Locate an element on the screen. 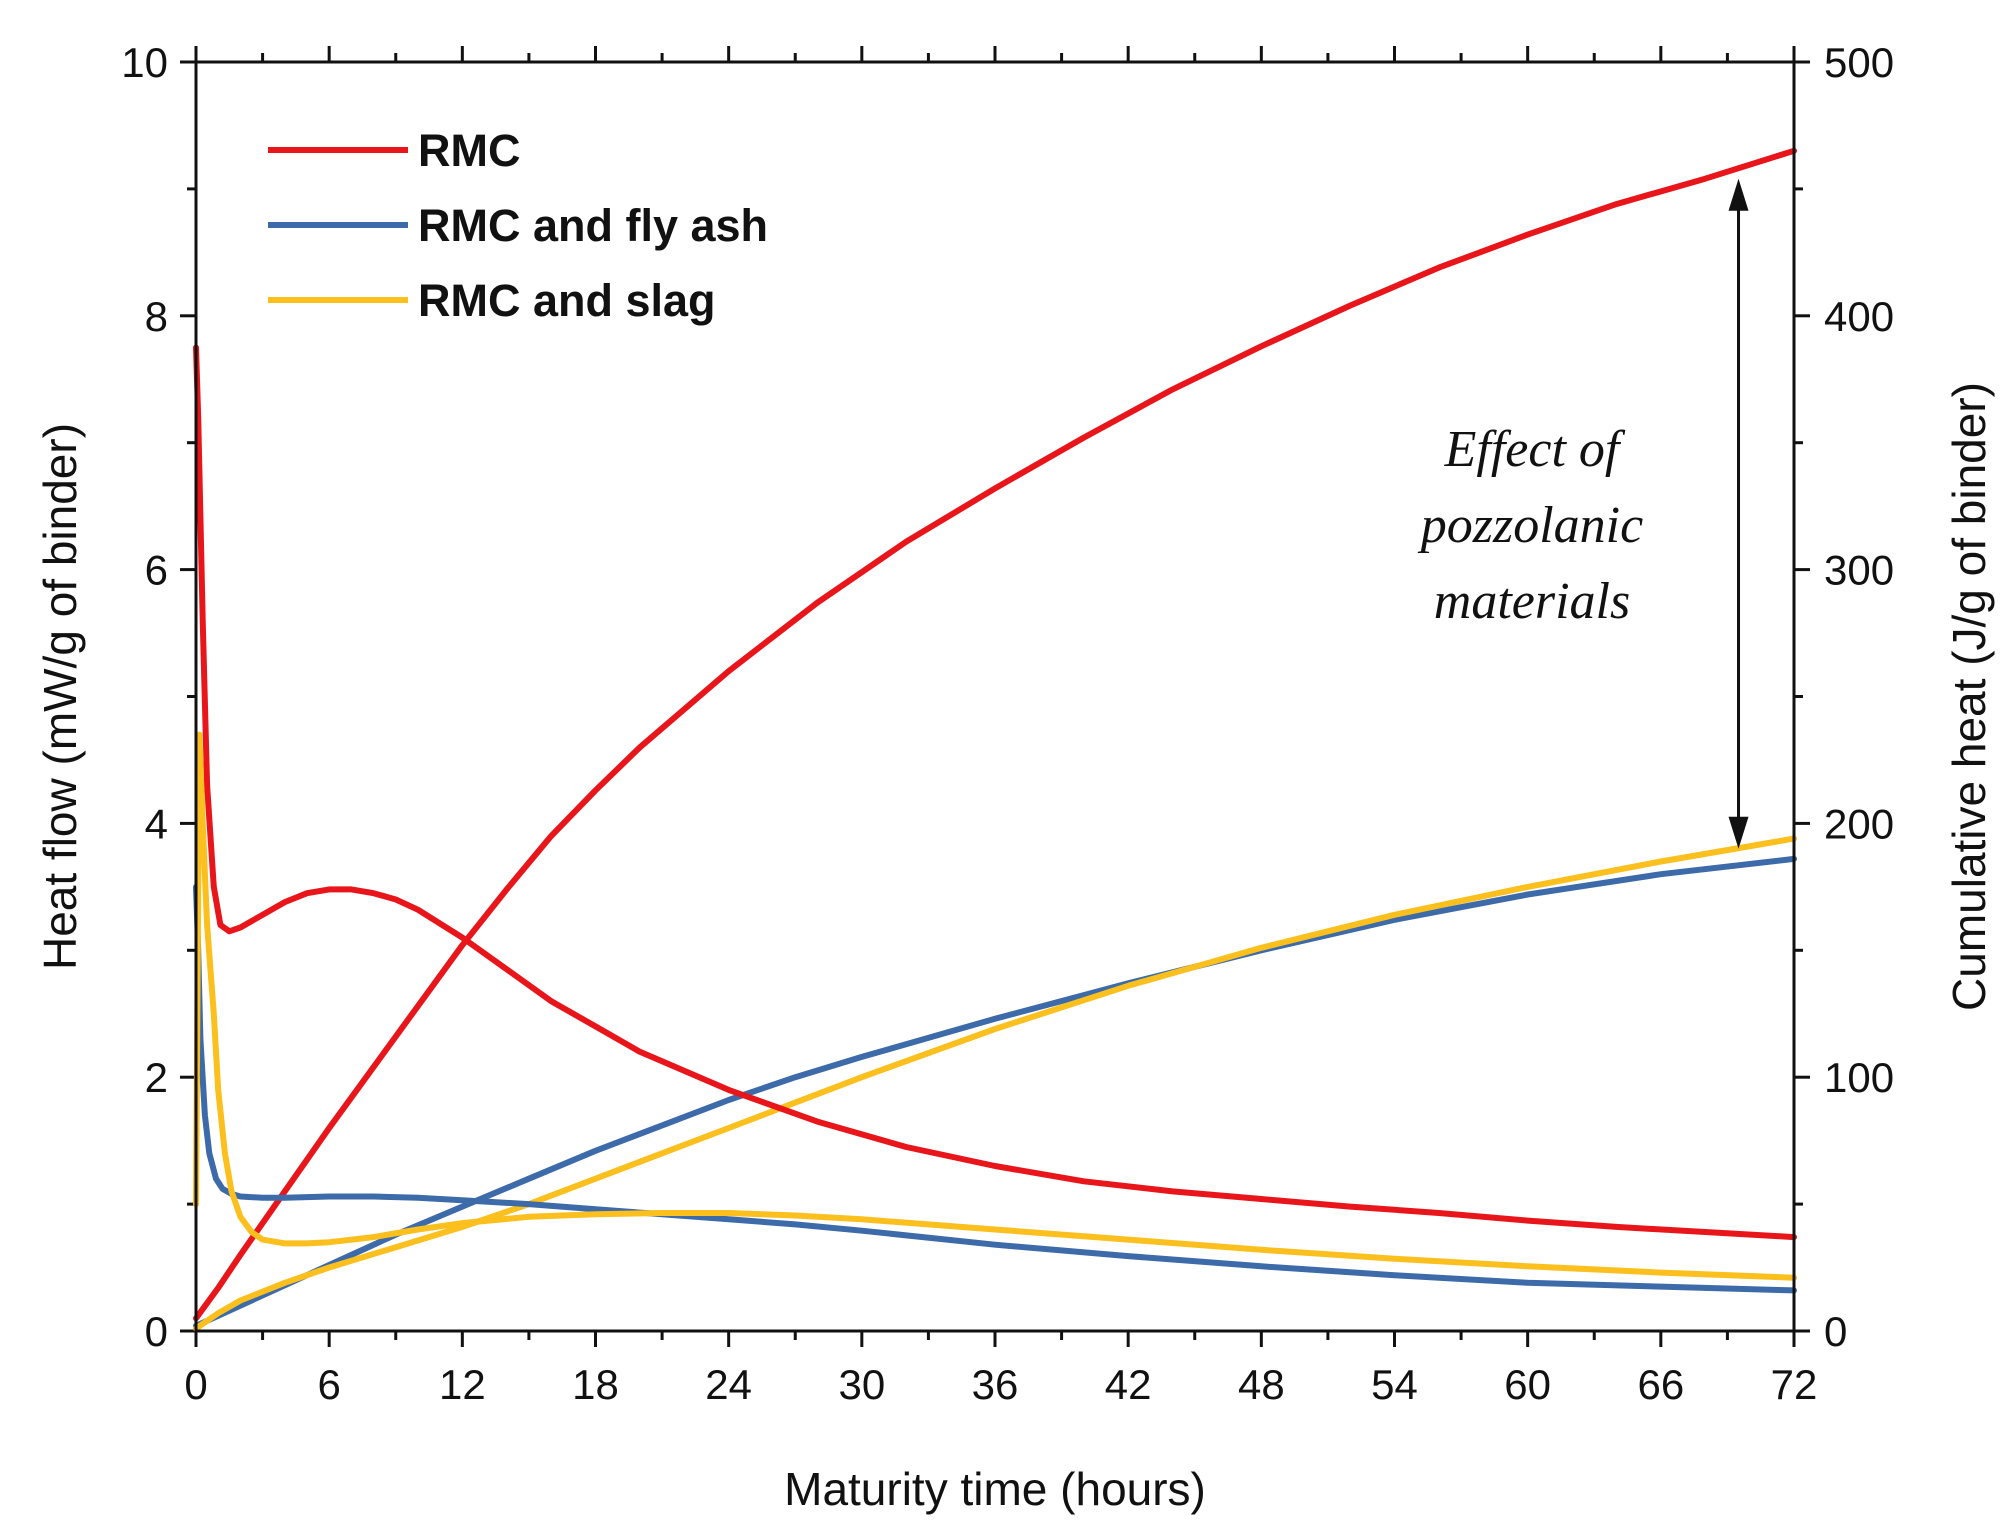 The image size is (2015, 1528). annotation-line-3: materials is located at coordinates (1532, 601).